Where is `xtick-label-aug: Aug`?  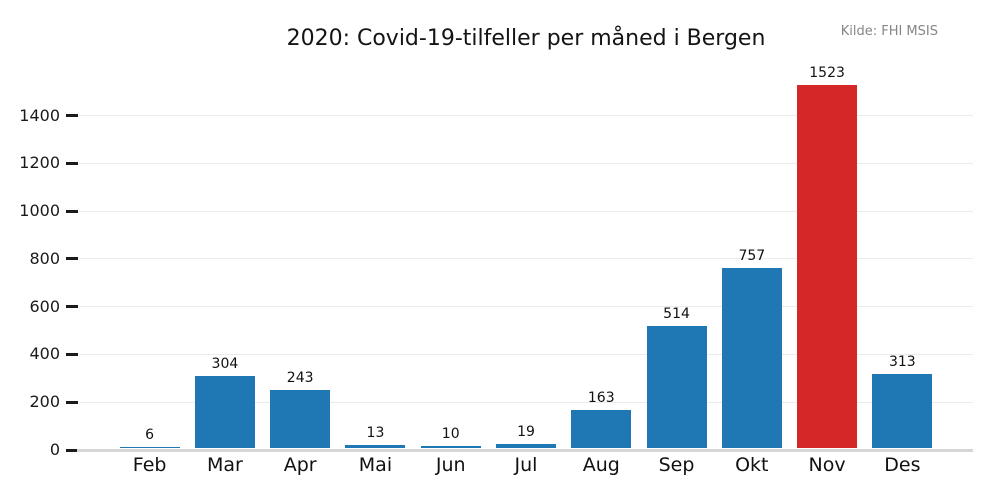
xtick-label-aug: Aug is located at coordinates (601, 465).